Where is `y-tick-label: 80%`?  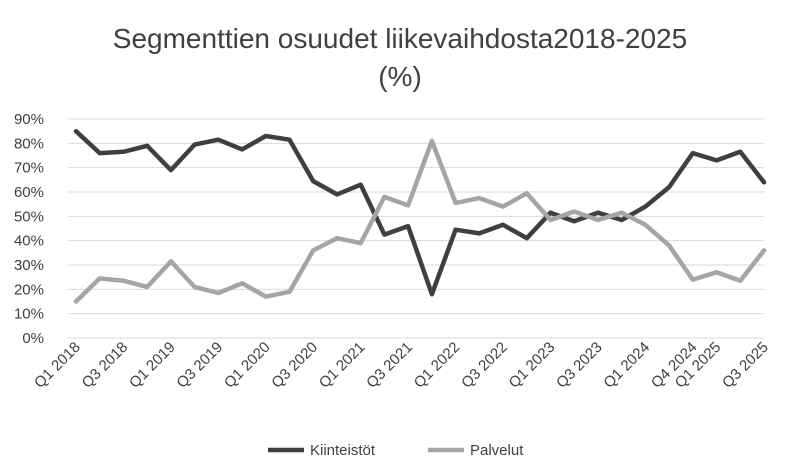
y-tick-label: 80% is located at coordinates (29, 143).